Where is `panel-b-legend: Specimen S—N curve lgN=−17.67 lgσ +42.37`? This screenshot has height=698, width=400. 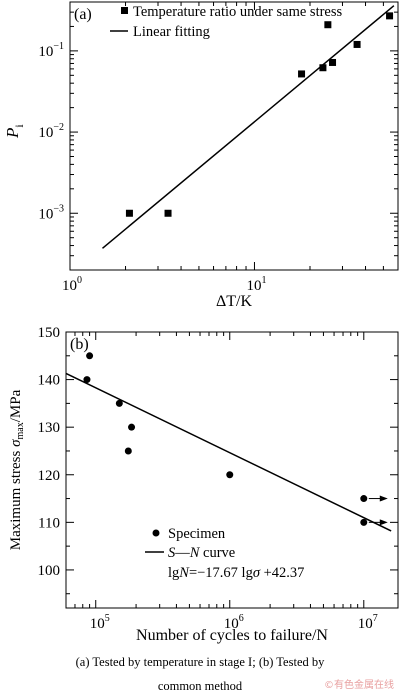 panel-b-legend: Specimen S—N curve lgN=−17.67 lgσ +42.37 is located at coordinates (224, 553).